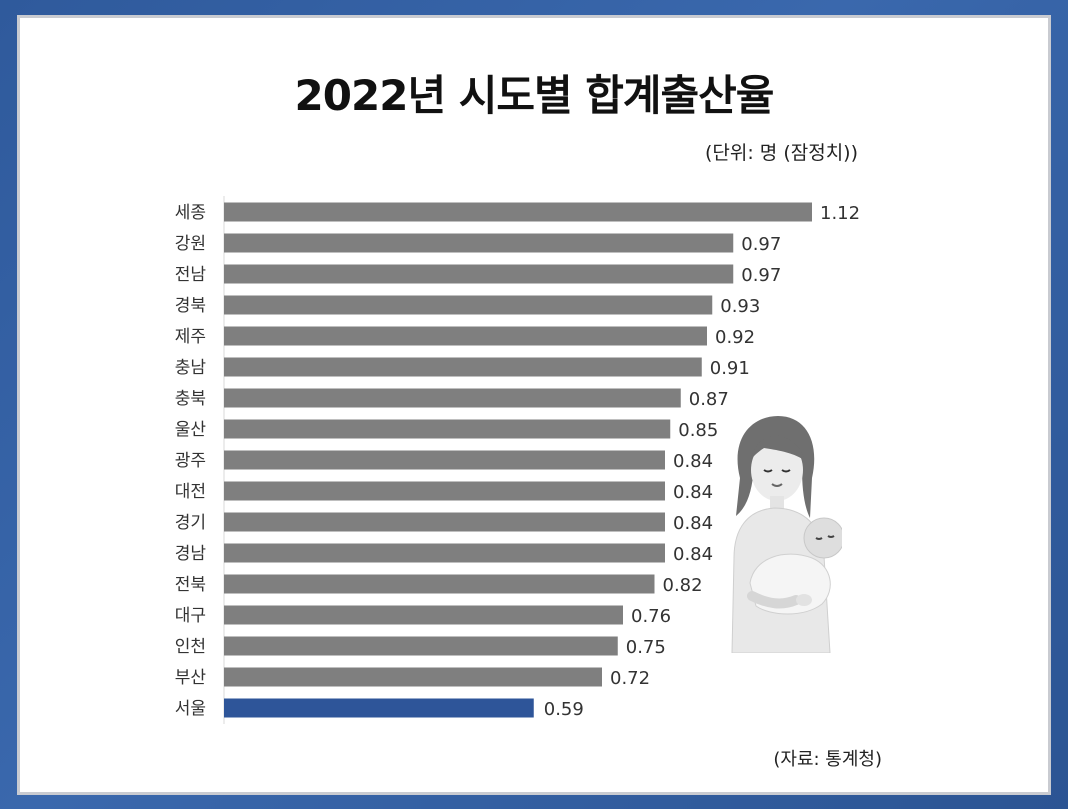 The height and width of the screenshot is (809, 1068). I want to click on mother-baby-illustration, so click(786, 534).